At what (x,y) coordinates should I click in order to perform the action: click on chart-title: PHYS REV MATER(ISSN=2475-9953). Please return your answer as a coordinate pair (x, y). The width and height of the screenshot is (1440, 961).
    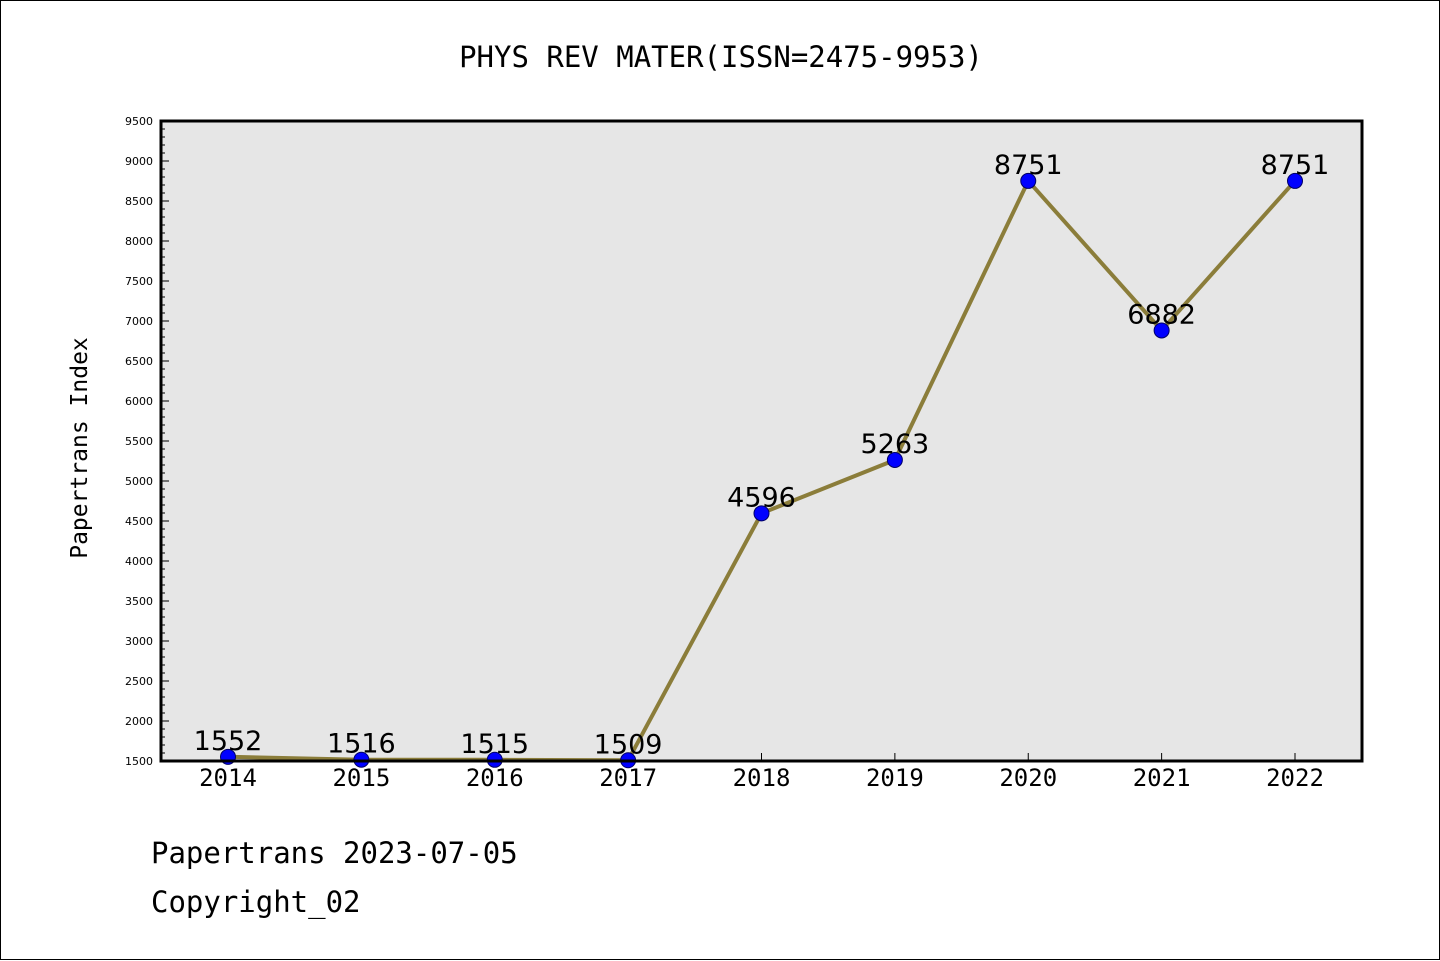
    Looking at the image, I should click on (721, 57).